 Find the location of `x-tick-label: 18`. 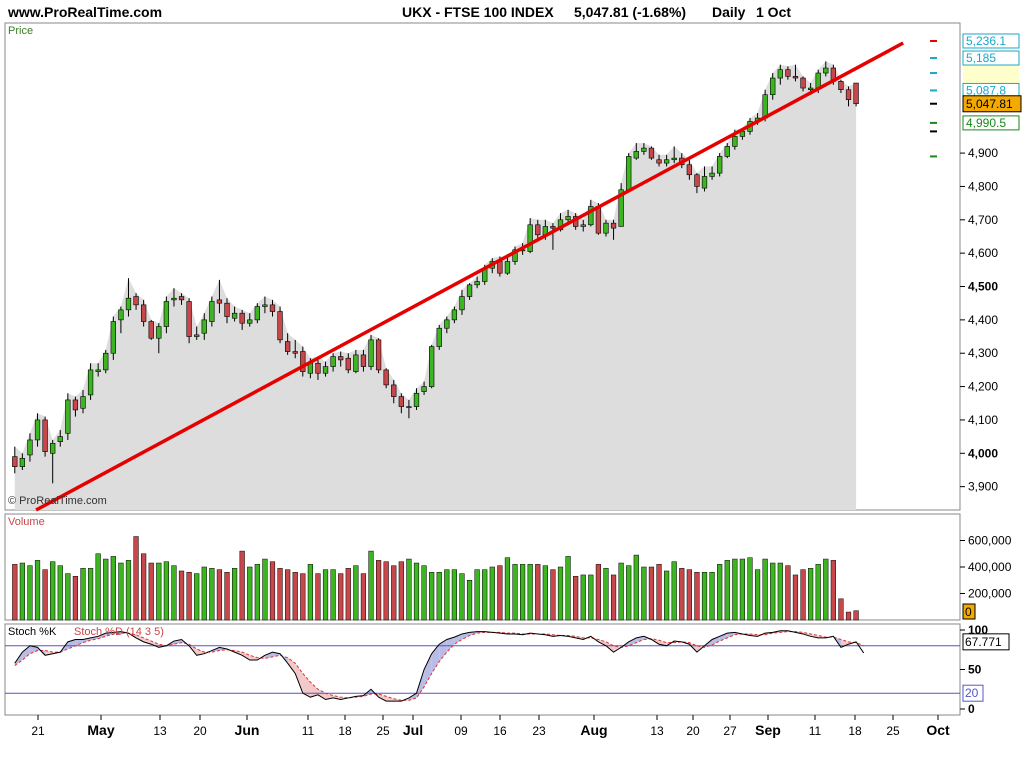

x-tick-label: 18 is located at coordinates (855, 731).